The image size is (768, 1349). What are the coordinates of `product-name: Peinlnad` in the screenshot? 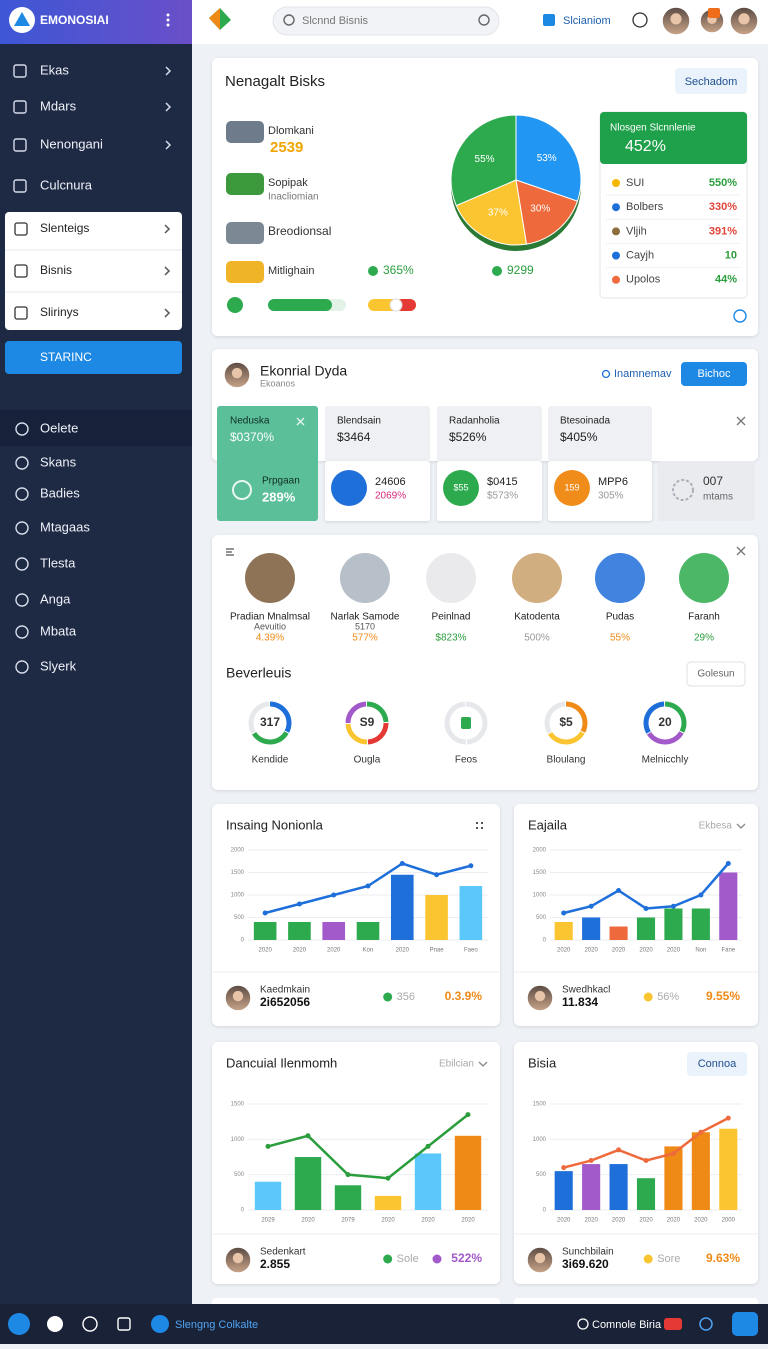 It's located at (451, 617).